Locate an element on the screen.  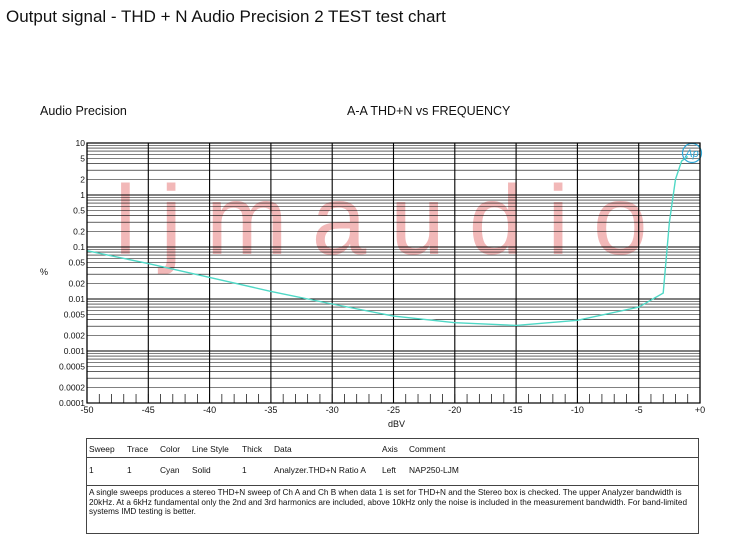
y-tick-label: 0.005 is located at coordinates (75, 315).